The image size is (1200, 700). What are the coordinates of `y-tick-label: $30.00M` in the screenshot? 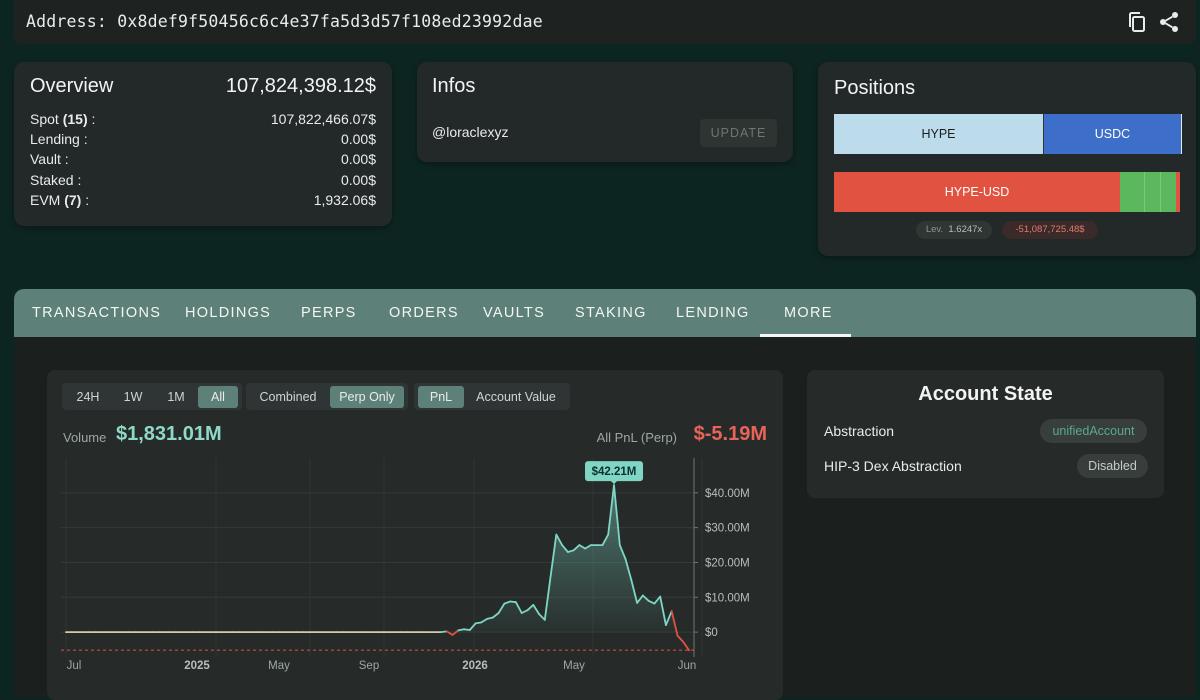 It's located at (727, 529).